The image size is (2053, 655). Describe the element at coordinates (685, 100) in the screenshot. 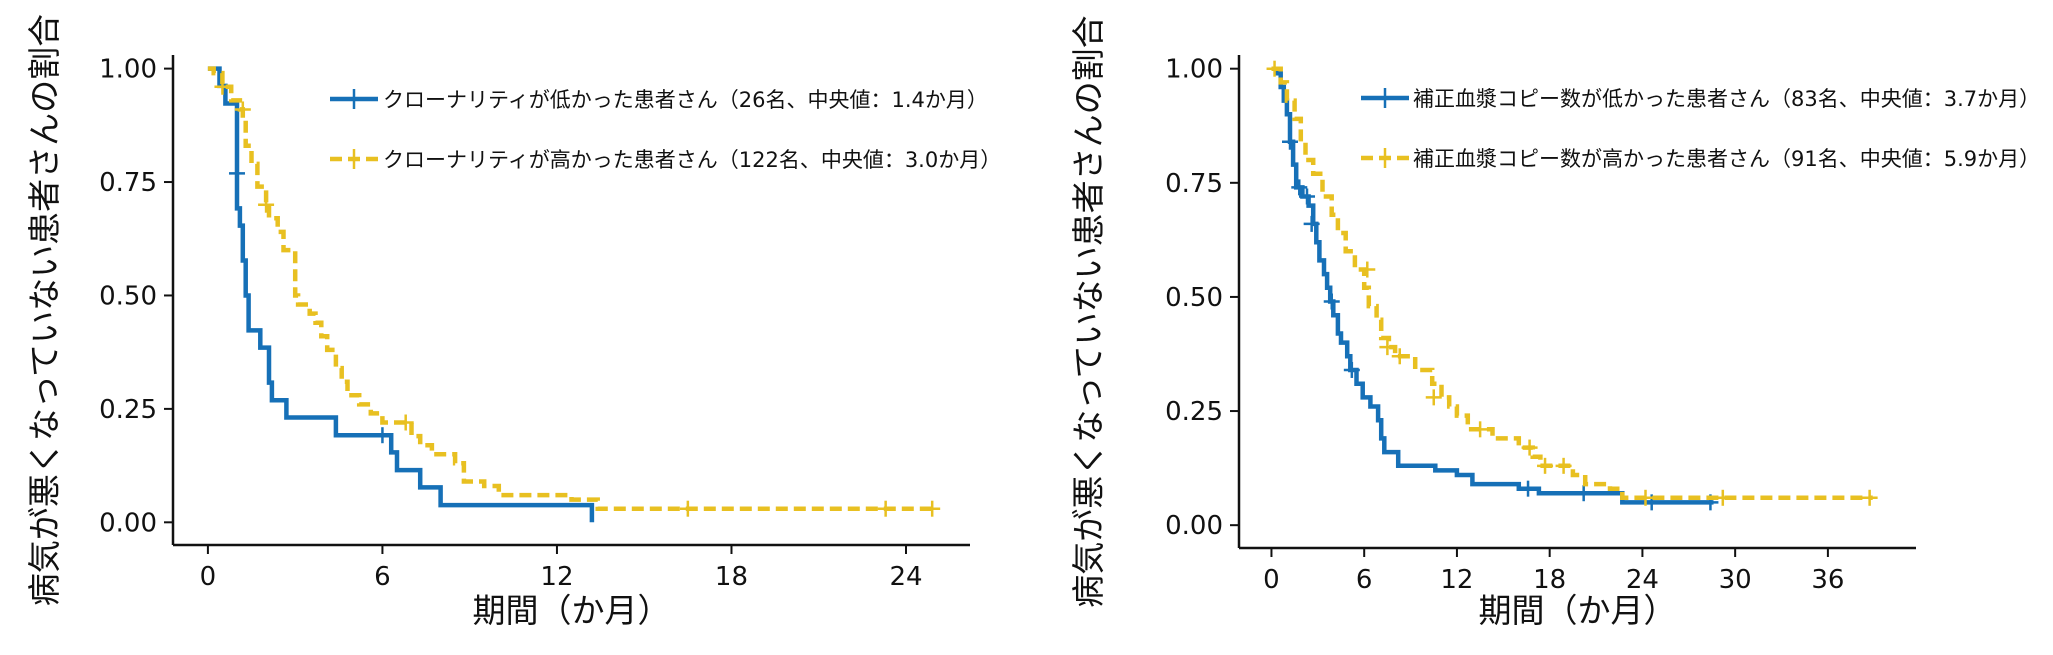

I see `legend-label: クローナリティが低かった患者さん（26名、中央値：1.4か月）` at that location.